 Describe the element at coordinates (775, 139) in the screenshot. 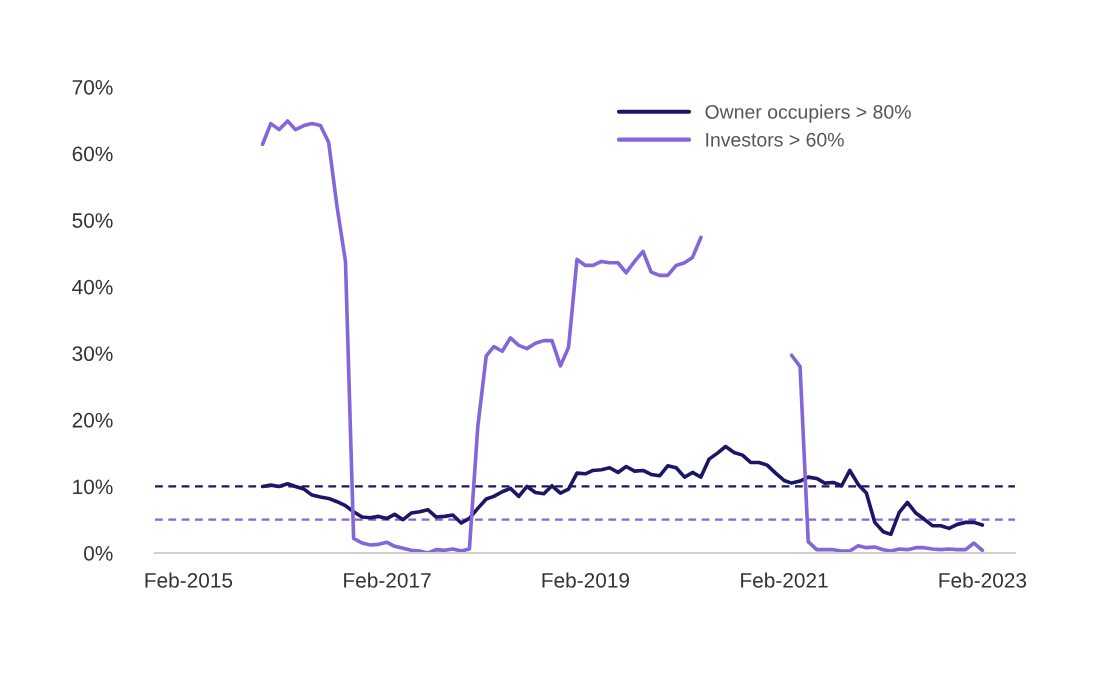

I see `legend-label: Investors > 60%` at that location.